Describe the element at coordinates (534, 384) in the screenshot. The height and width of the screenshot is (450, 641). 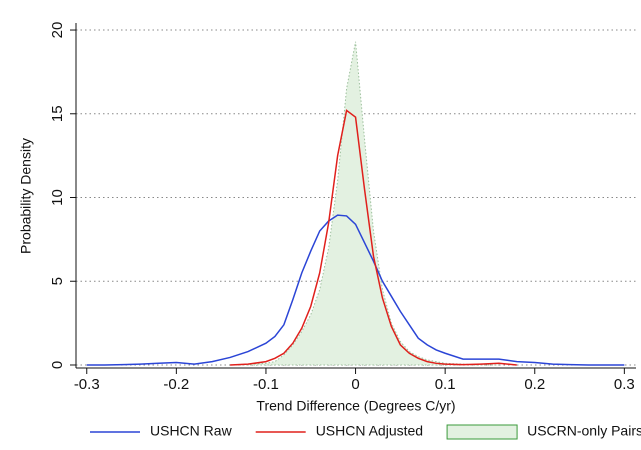
I see `x-tick-label: 0.2` at that location.